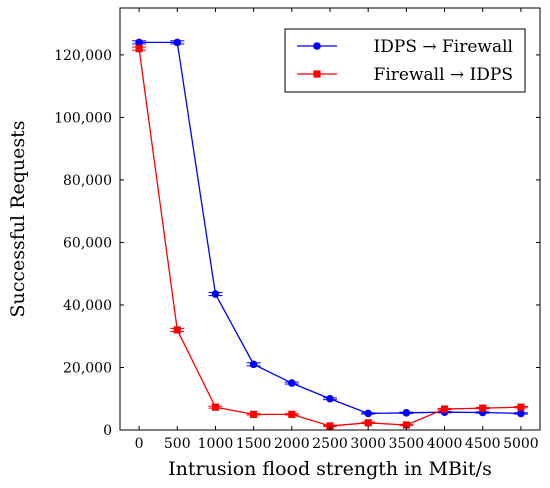 Image resolution: width=550 pixels, height=488 pixels. I want to click on x-tick-label: 1000, so click(216, 444).